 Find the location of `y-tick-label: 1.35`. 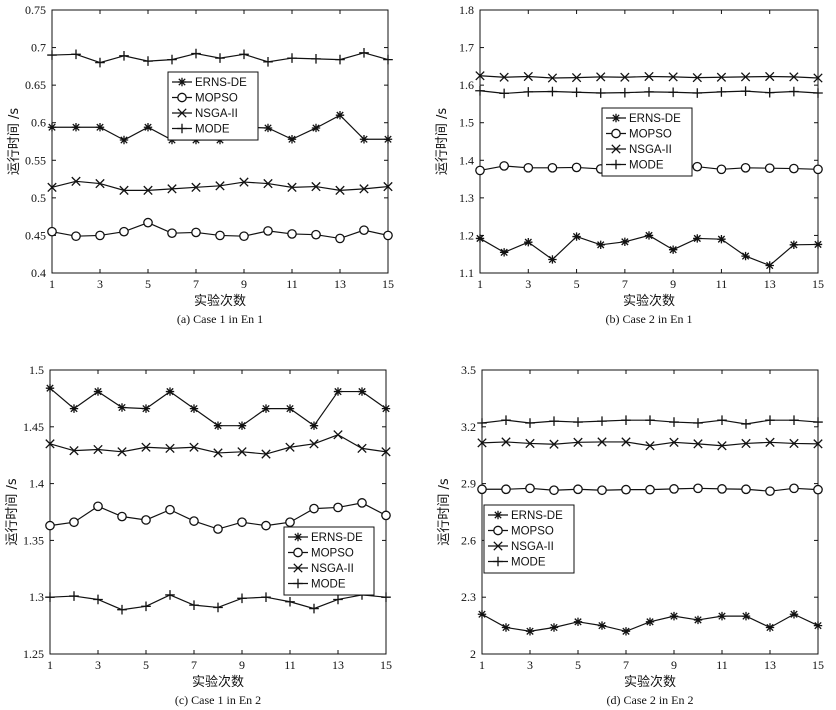

y-tick-label: 1.35 is located at coordinates (33, 540).